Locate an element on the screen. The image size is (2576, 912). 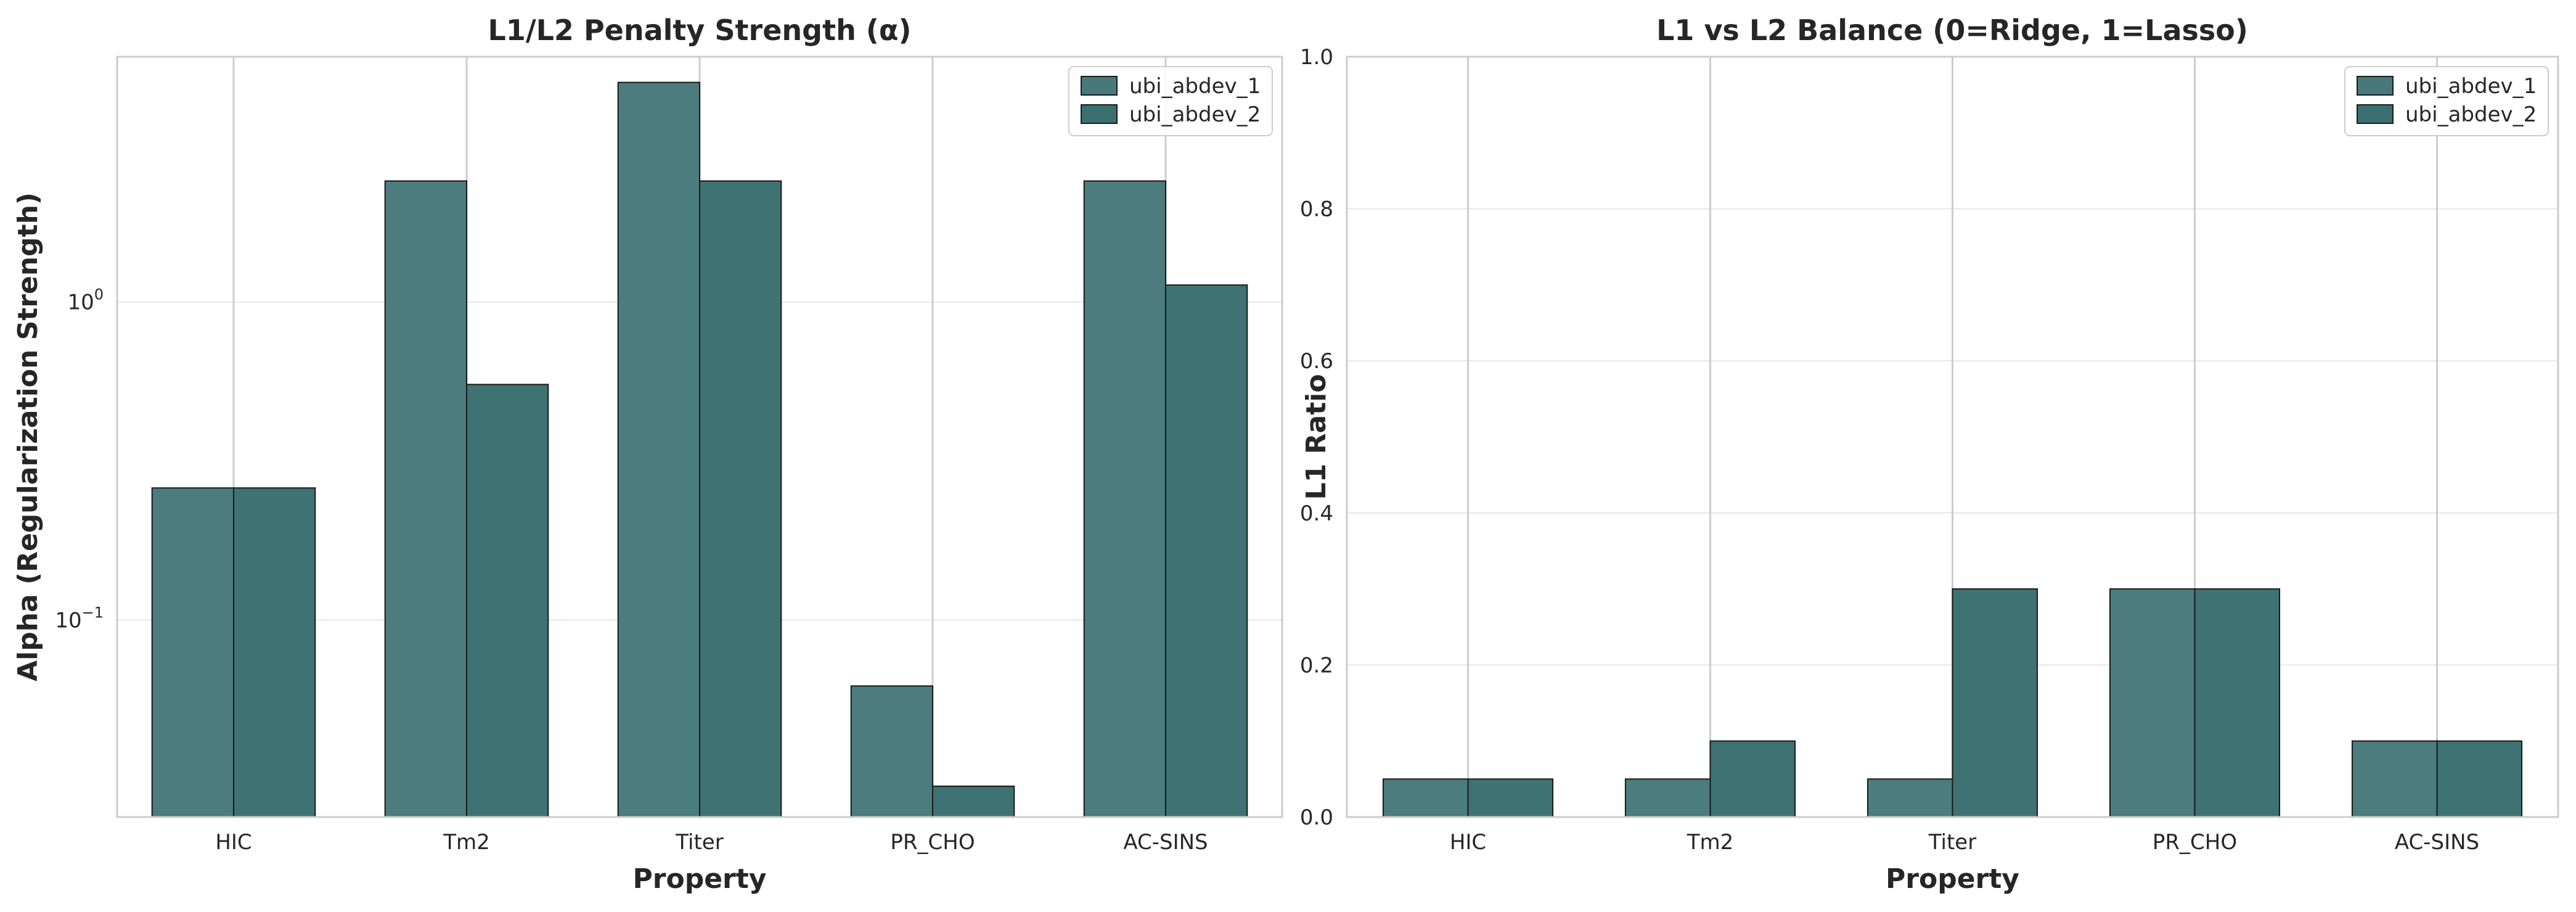
y-tick-label: 10⁰ is located at coordinates (85, 300).